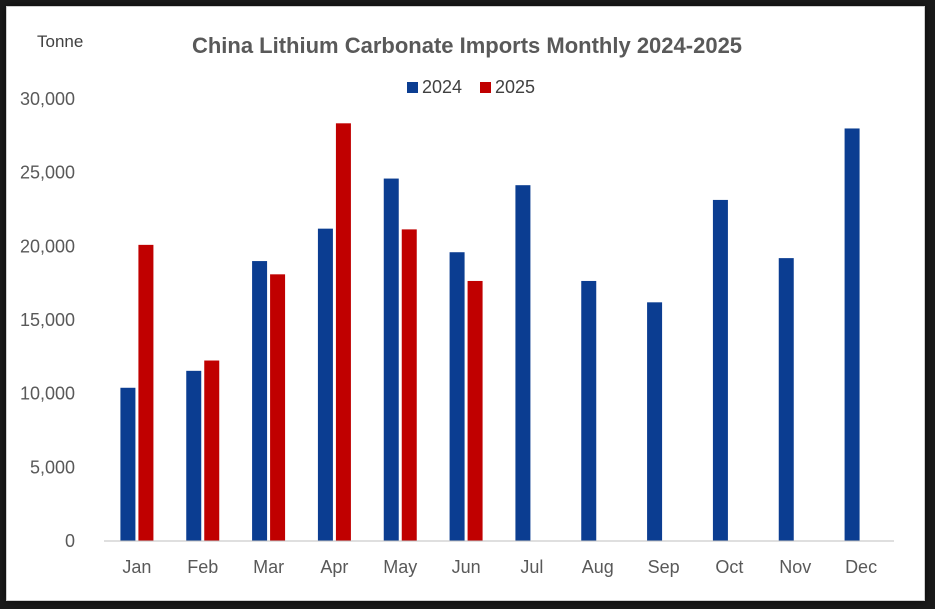  Describe the element at coordinates (47, 394) in the screenshot. I see `y-tick-label: 10,000` at that location.